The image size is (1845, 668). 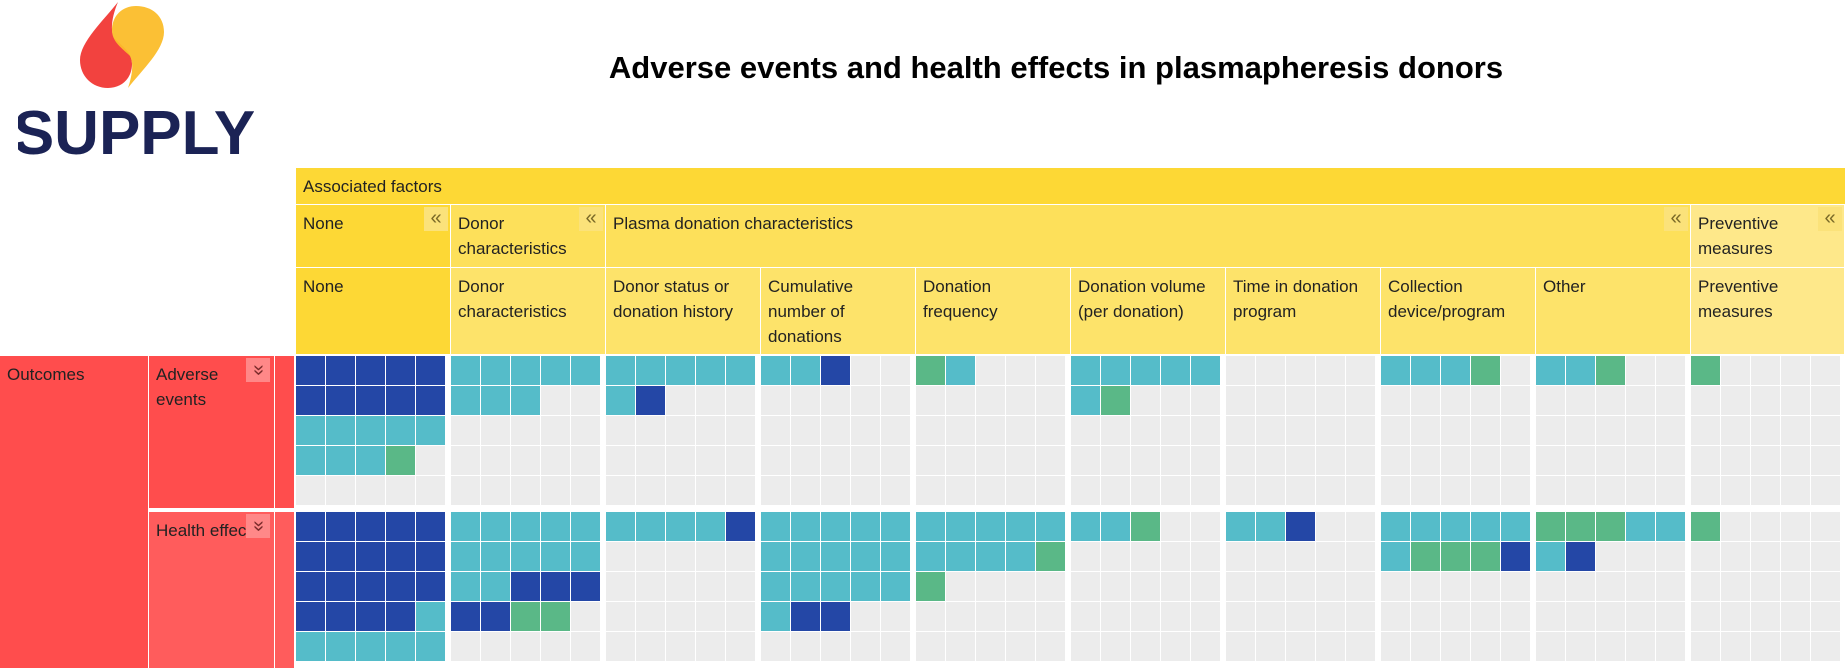 I want to click on collapse-group-button-2: «, so click(x=1676, y=219).